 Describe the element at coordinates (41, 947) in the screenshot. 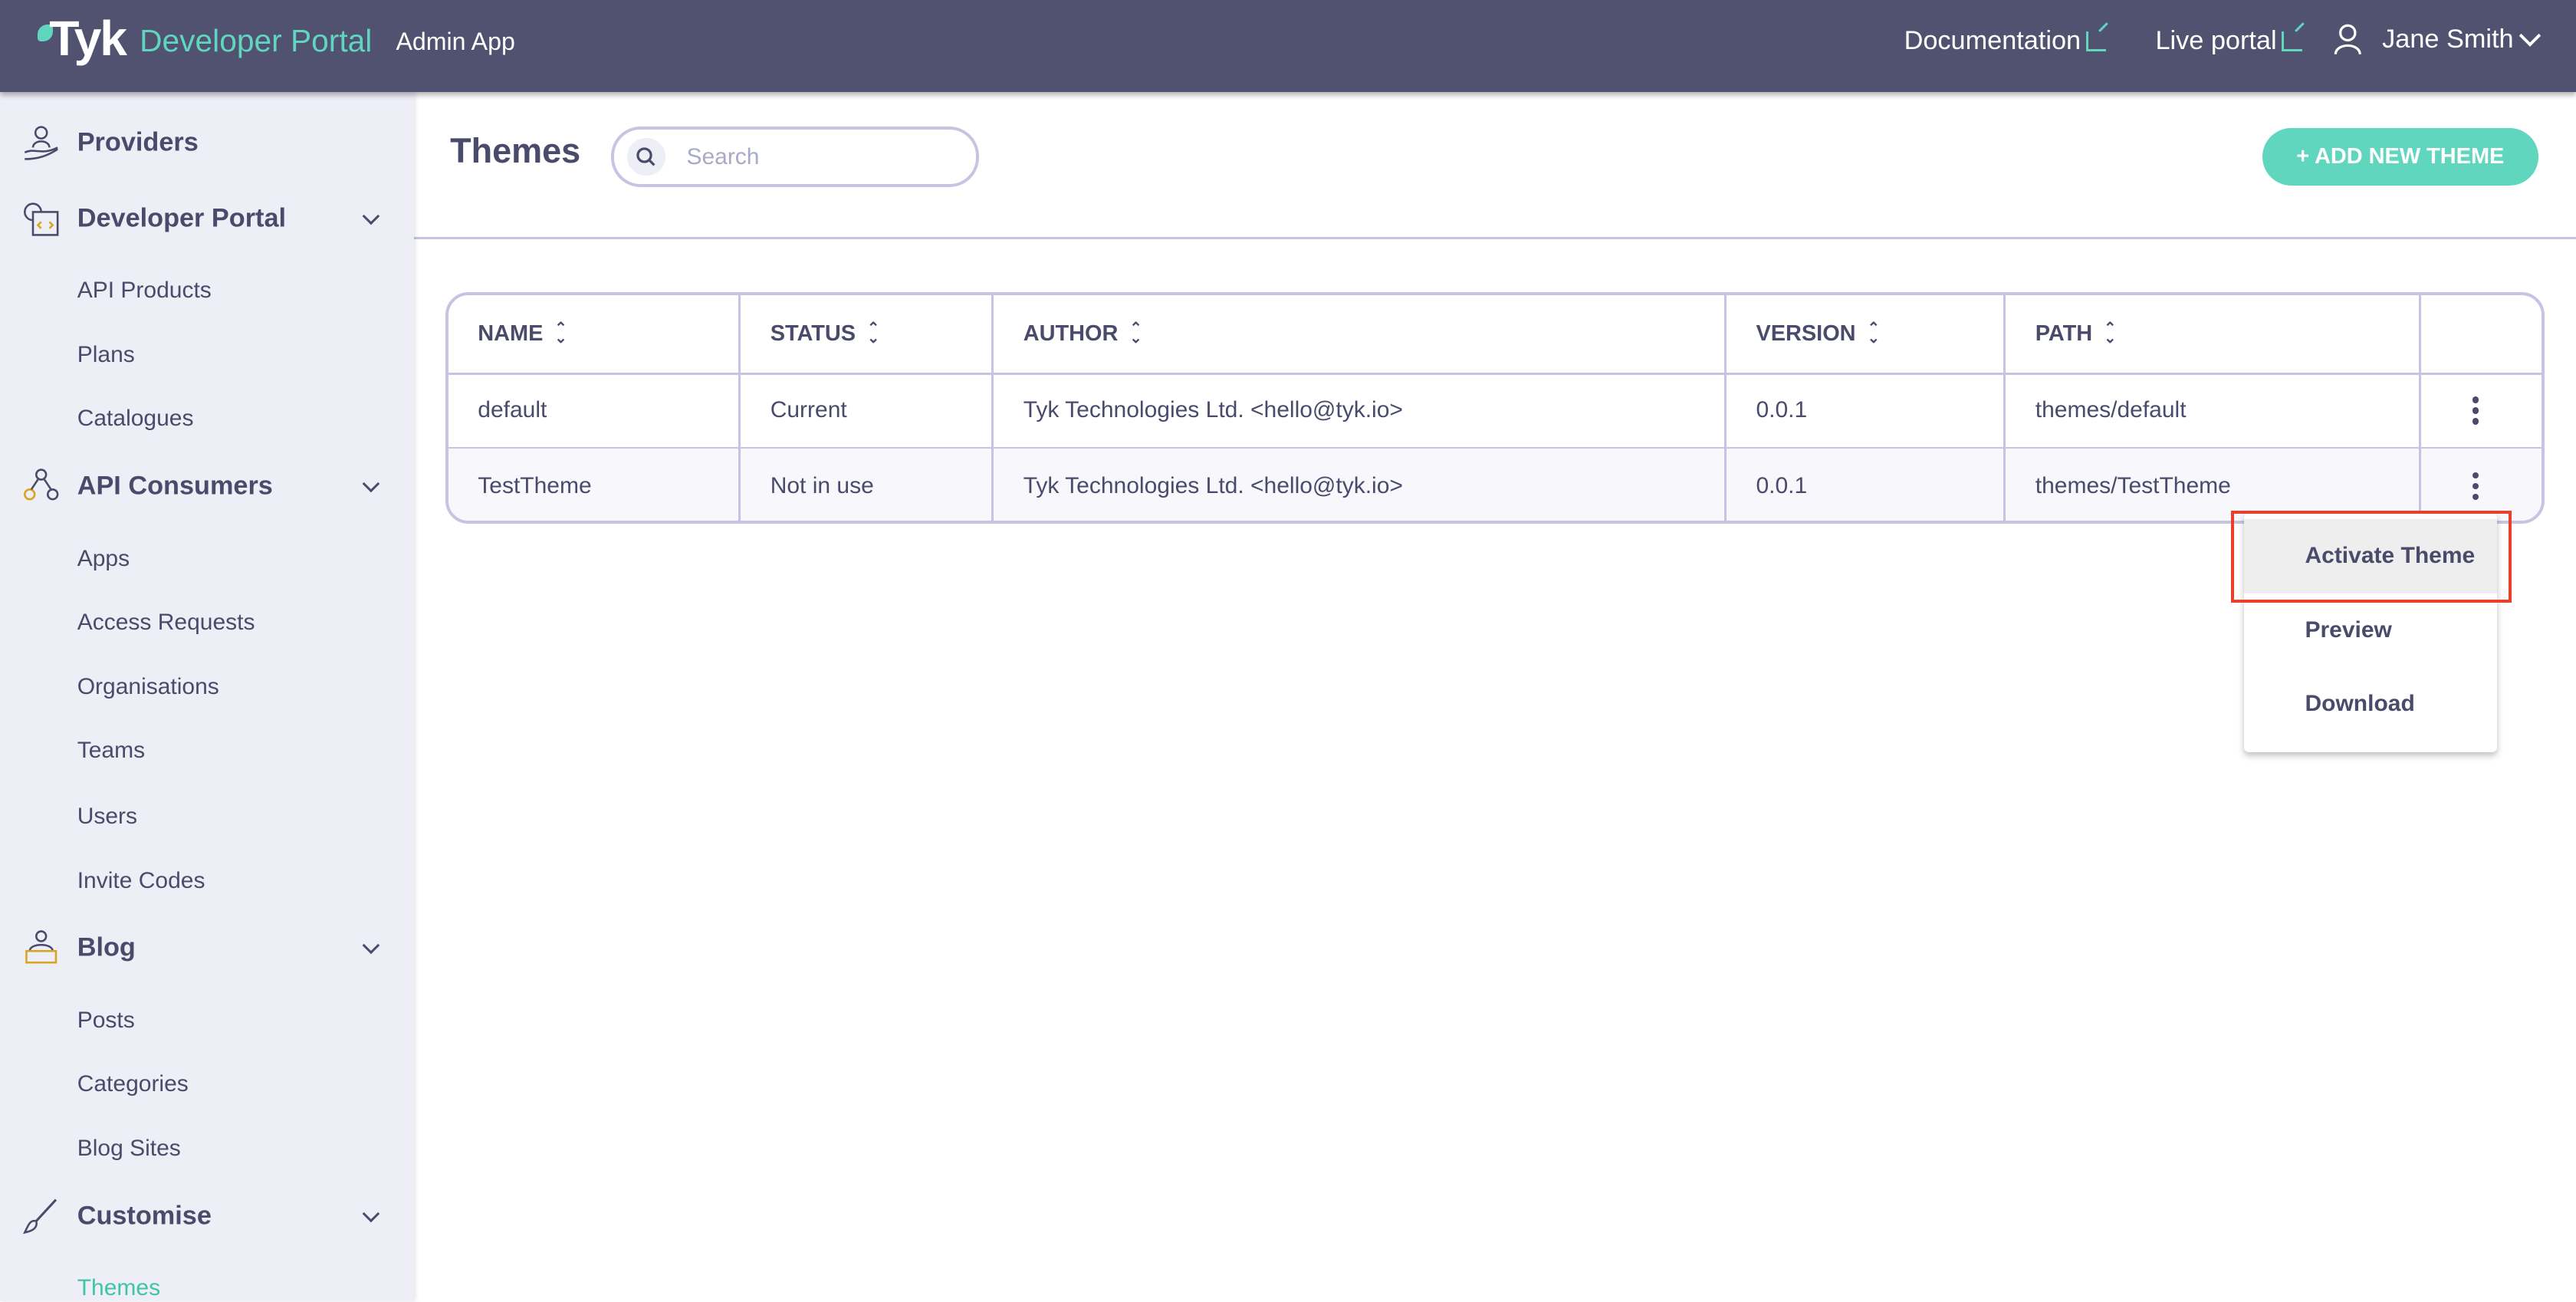

I see `blog-icon` at that location.